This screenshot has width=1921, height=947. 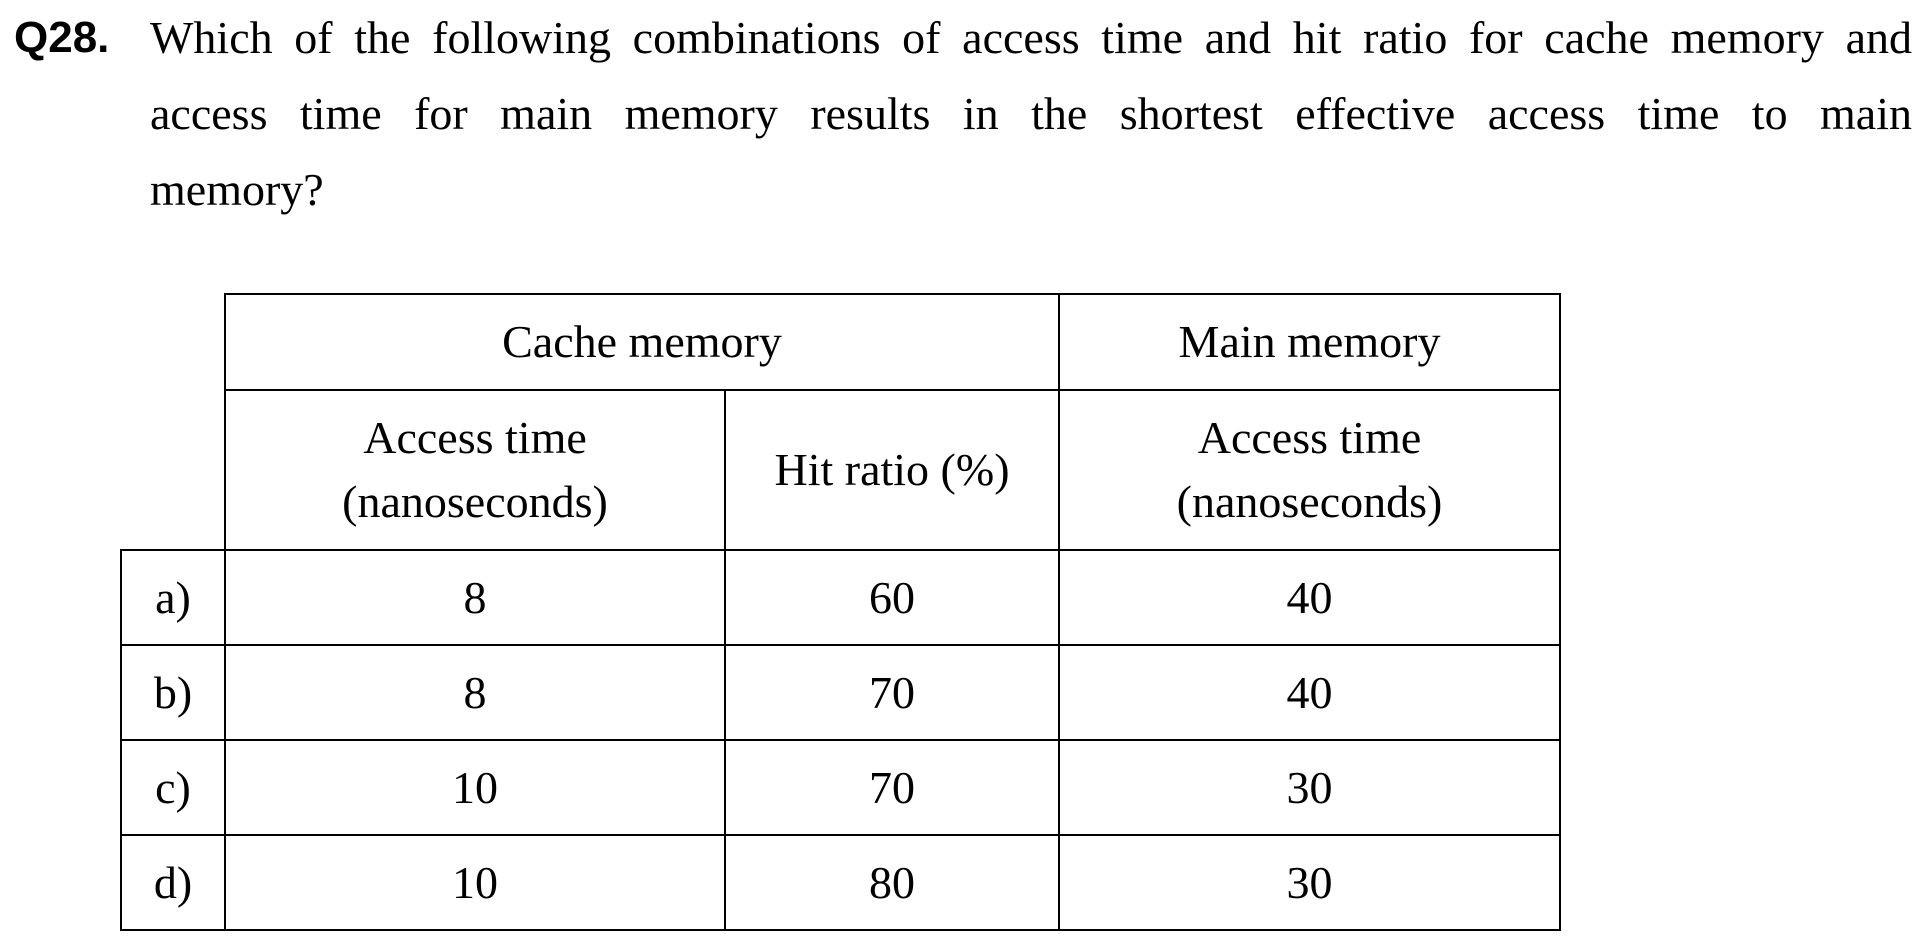 What do you see at coordinates (1309, 470) in the screenshot?
I see `main-access-time-header: Access time (nanoseconds)` at bounding box center [1309, 470].